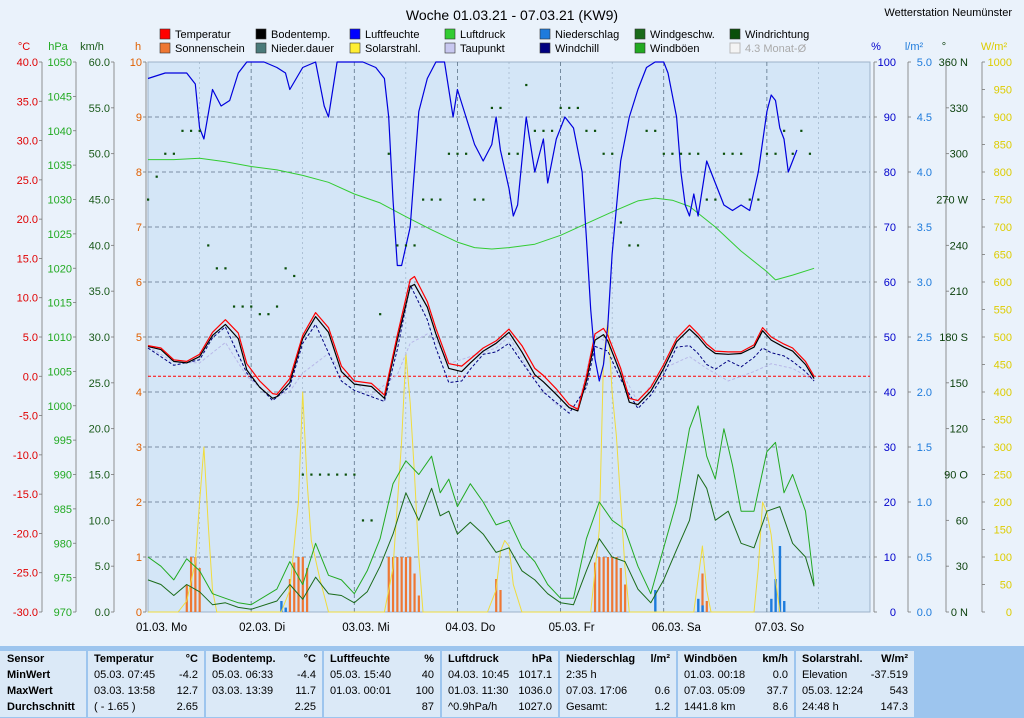 This screenshot has height=718, width=1024. Describe the element at coordinates (483, 35) in the screenshot. I see `legend-label: Luftdruck` at that location.